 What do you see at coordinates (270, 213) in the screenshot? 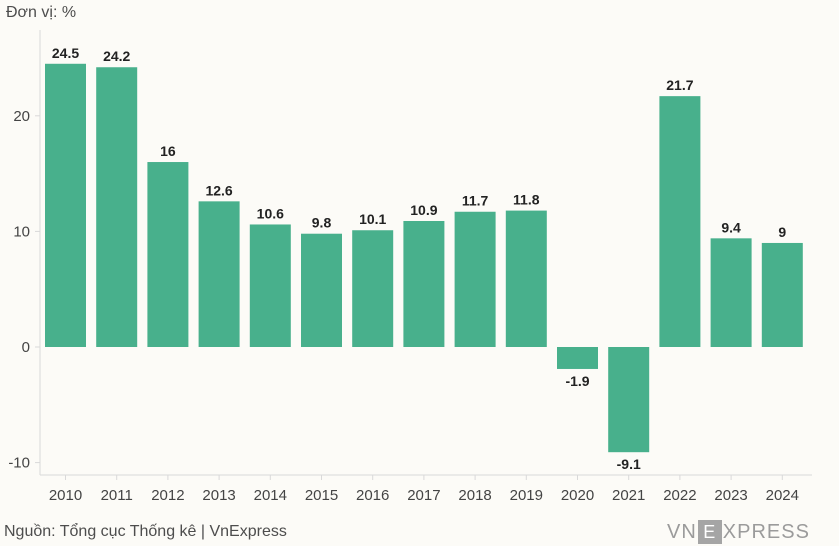
I see `data-label: 10.6` at bounding box center [270, 213].